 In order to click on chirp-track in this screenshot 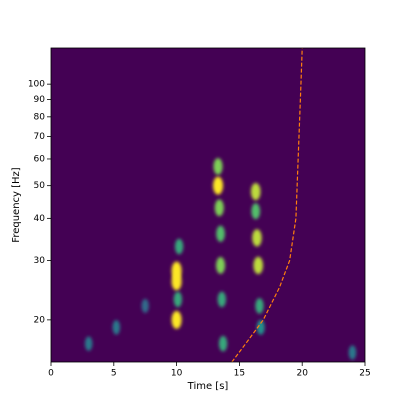, I will do `click(267, 205)`.